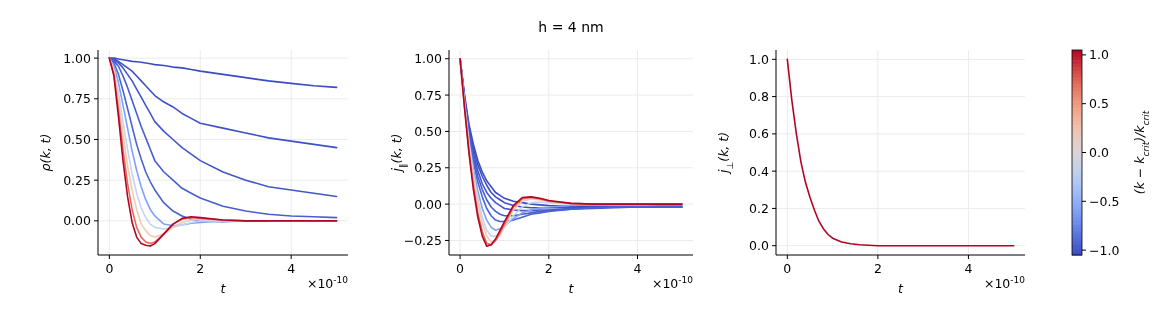 The width and height of the screenshot is (1166, 313). I want to click on color-bar-label: 0.5, so click(1099, 104).